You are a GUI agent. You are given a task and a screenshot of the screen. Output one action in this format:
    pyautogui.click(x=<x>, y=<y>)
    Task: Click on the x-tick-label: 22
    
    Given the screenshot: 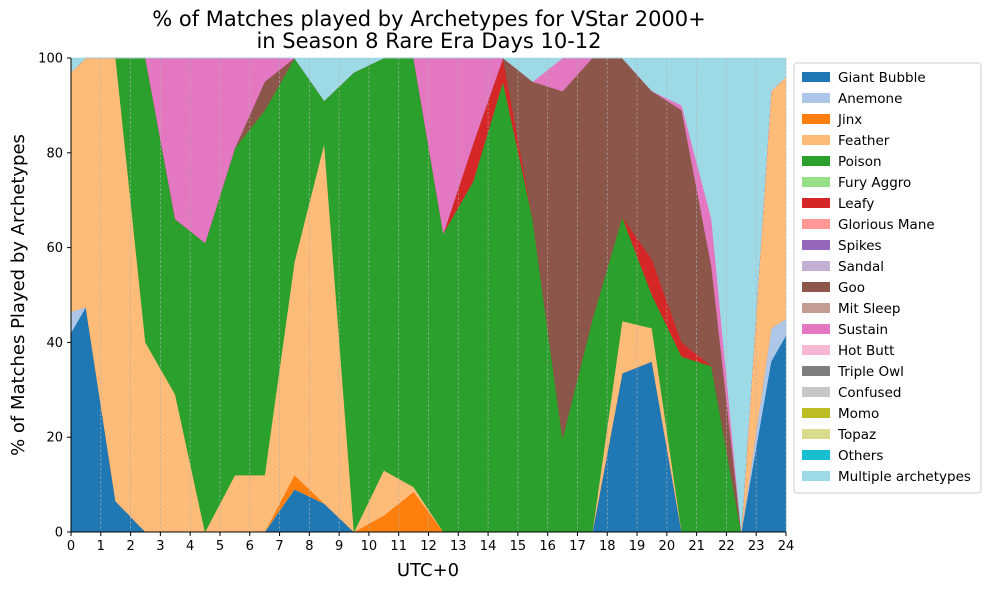 What is the action you would take?
    pyautogui.click(x=726, y=546)
    